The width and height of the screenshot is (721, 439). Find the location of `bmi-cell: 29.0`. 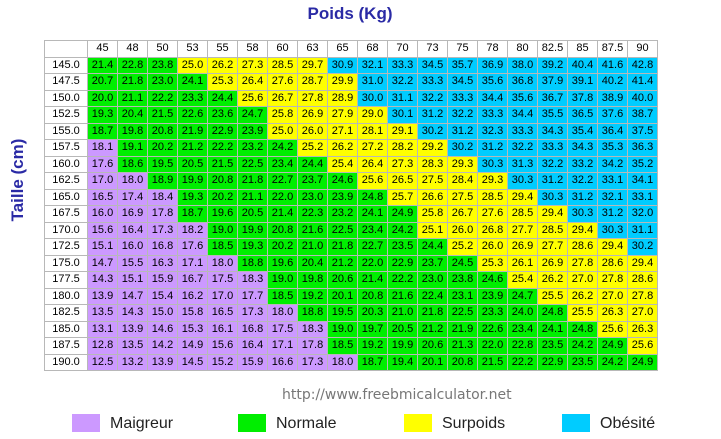

bmi-cell: 29.0 is located at coordinates (372, 115).